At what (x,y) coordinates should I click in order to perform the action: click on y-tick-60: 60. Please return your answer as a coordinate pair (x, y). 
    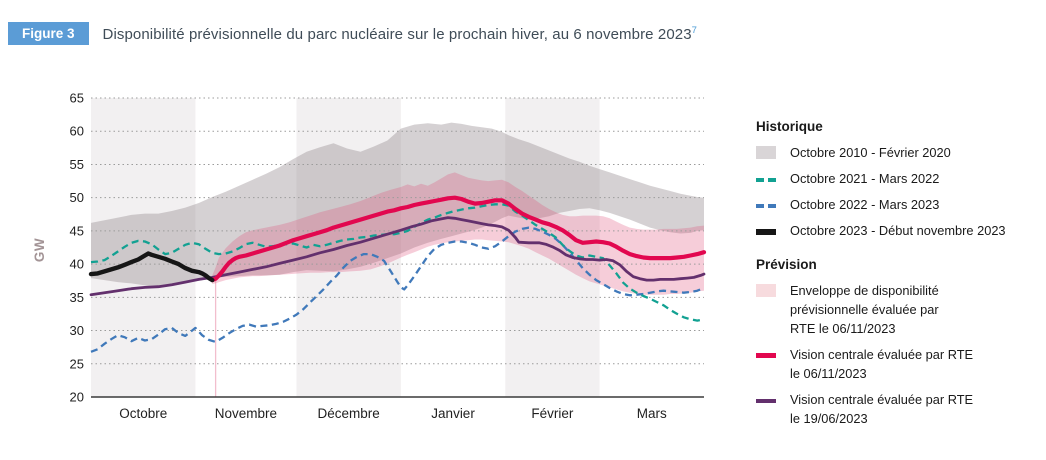
    Looking at the image, I should click on (77, 131).